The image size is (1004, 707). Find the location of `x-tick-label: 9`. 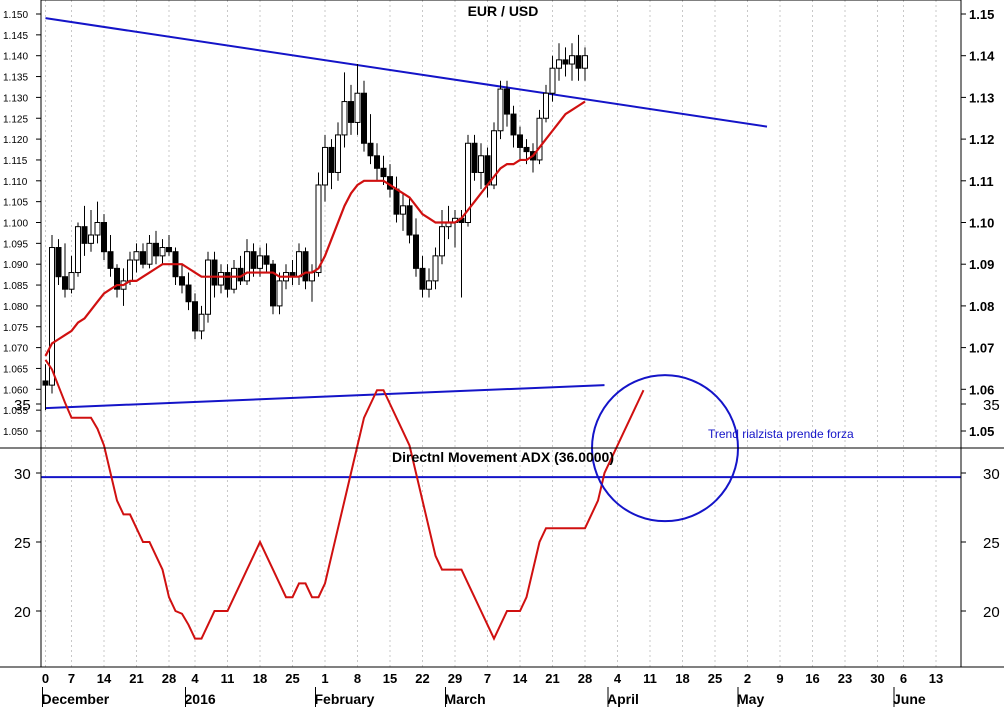

x-tick-label: 9 is located at coordinates (779, 678).